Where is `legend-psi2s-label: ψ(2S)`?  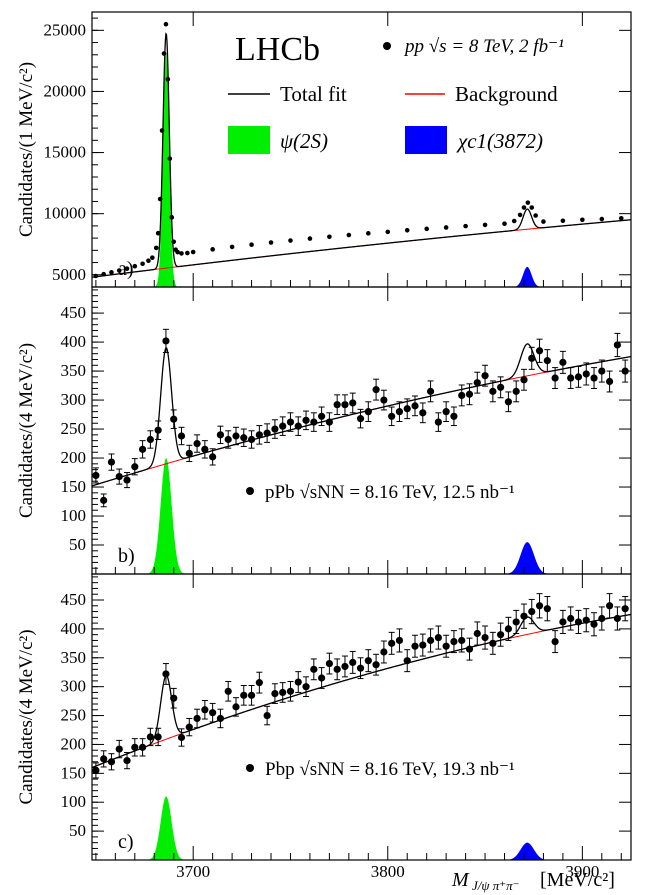 legend-psi2s-label: ψ(2S) is located at coordinates (304, 141).